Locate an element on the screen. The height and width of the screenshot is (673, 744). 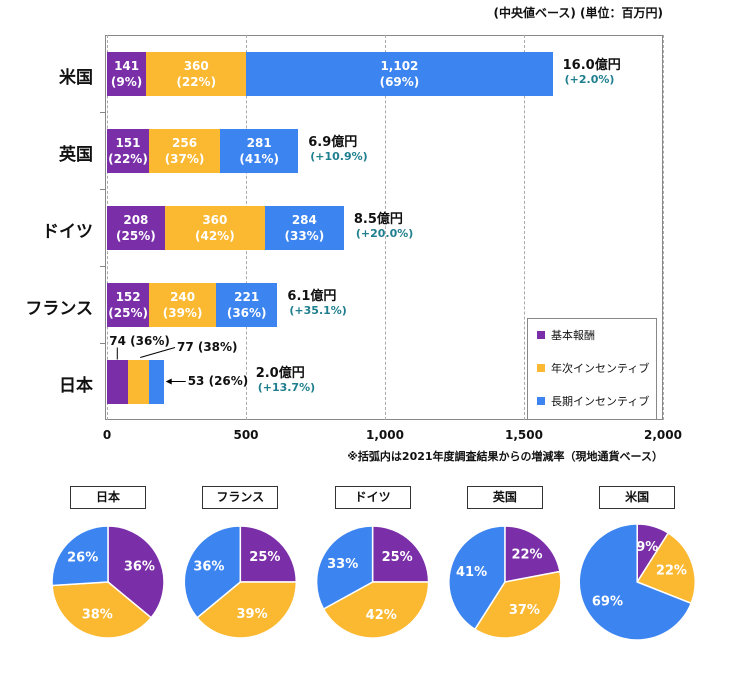
total-label: 8.5億円 is located at coordinates (378, 219).